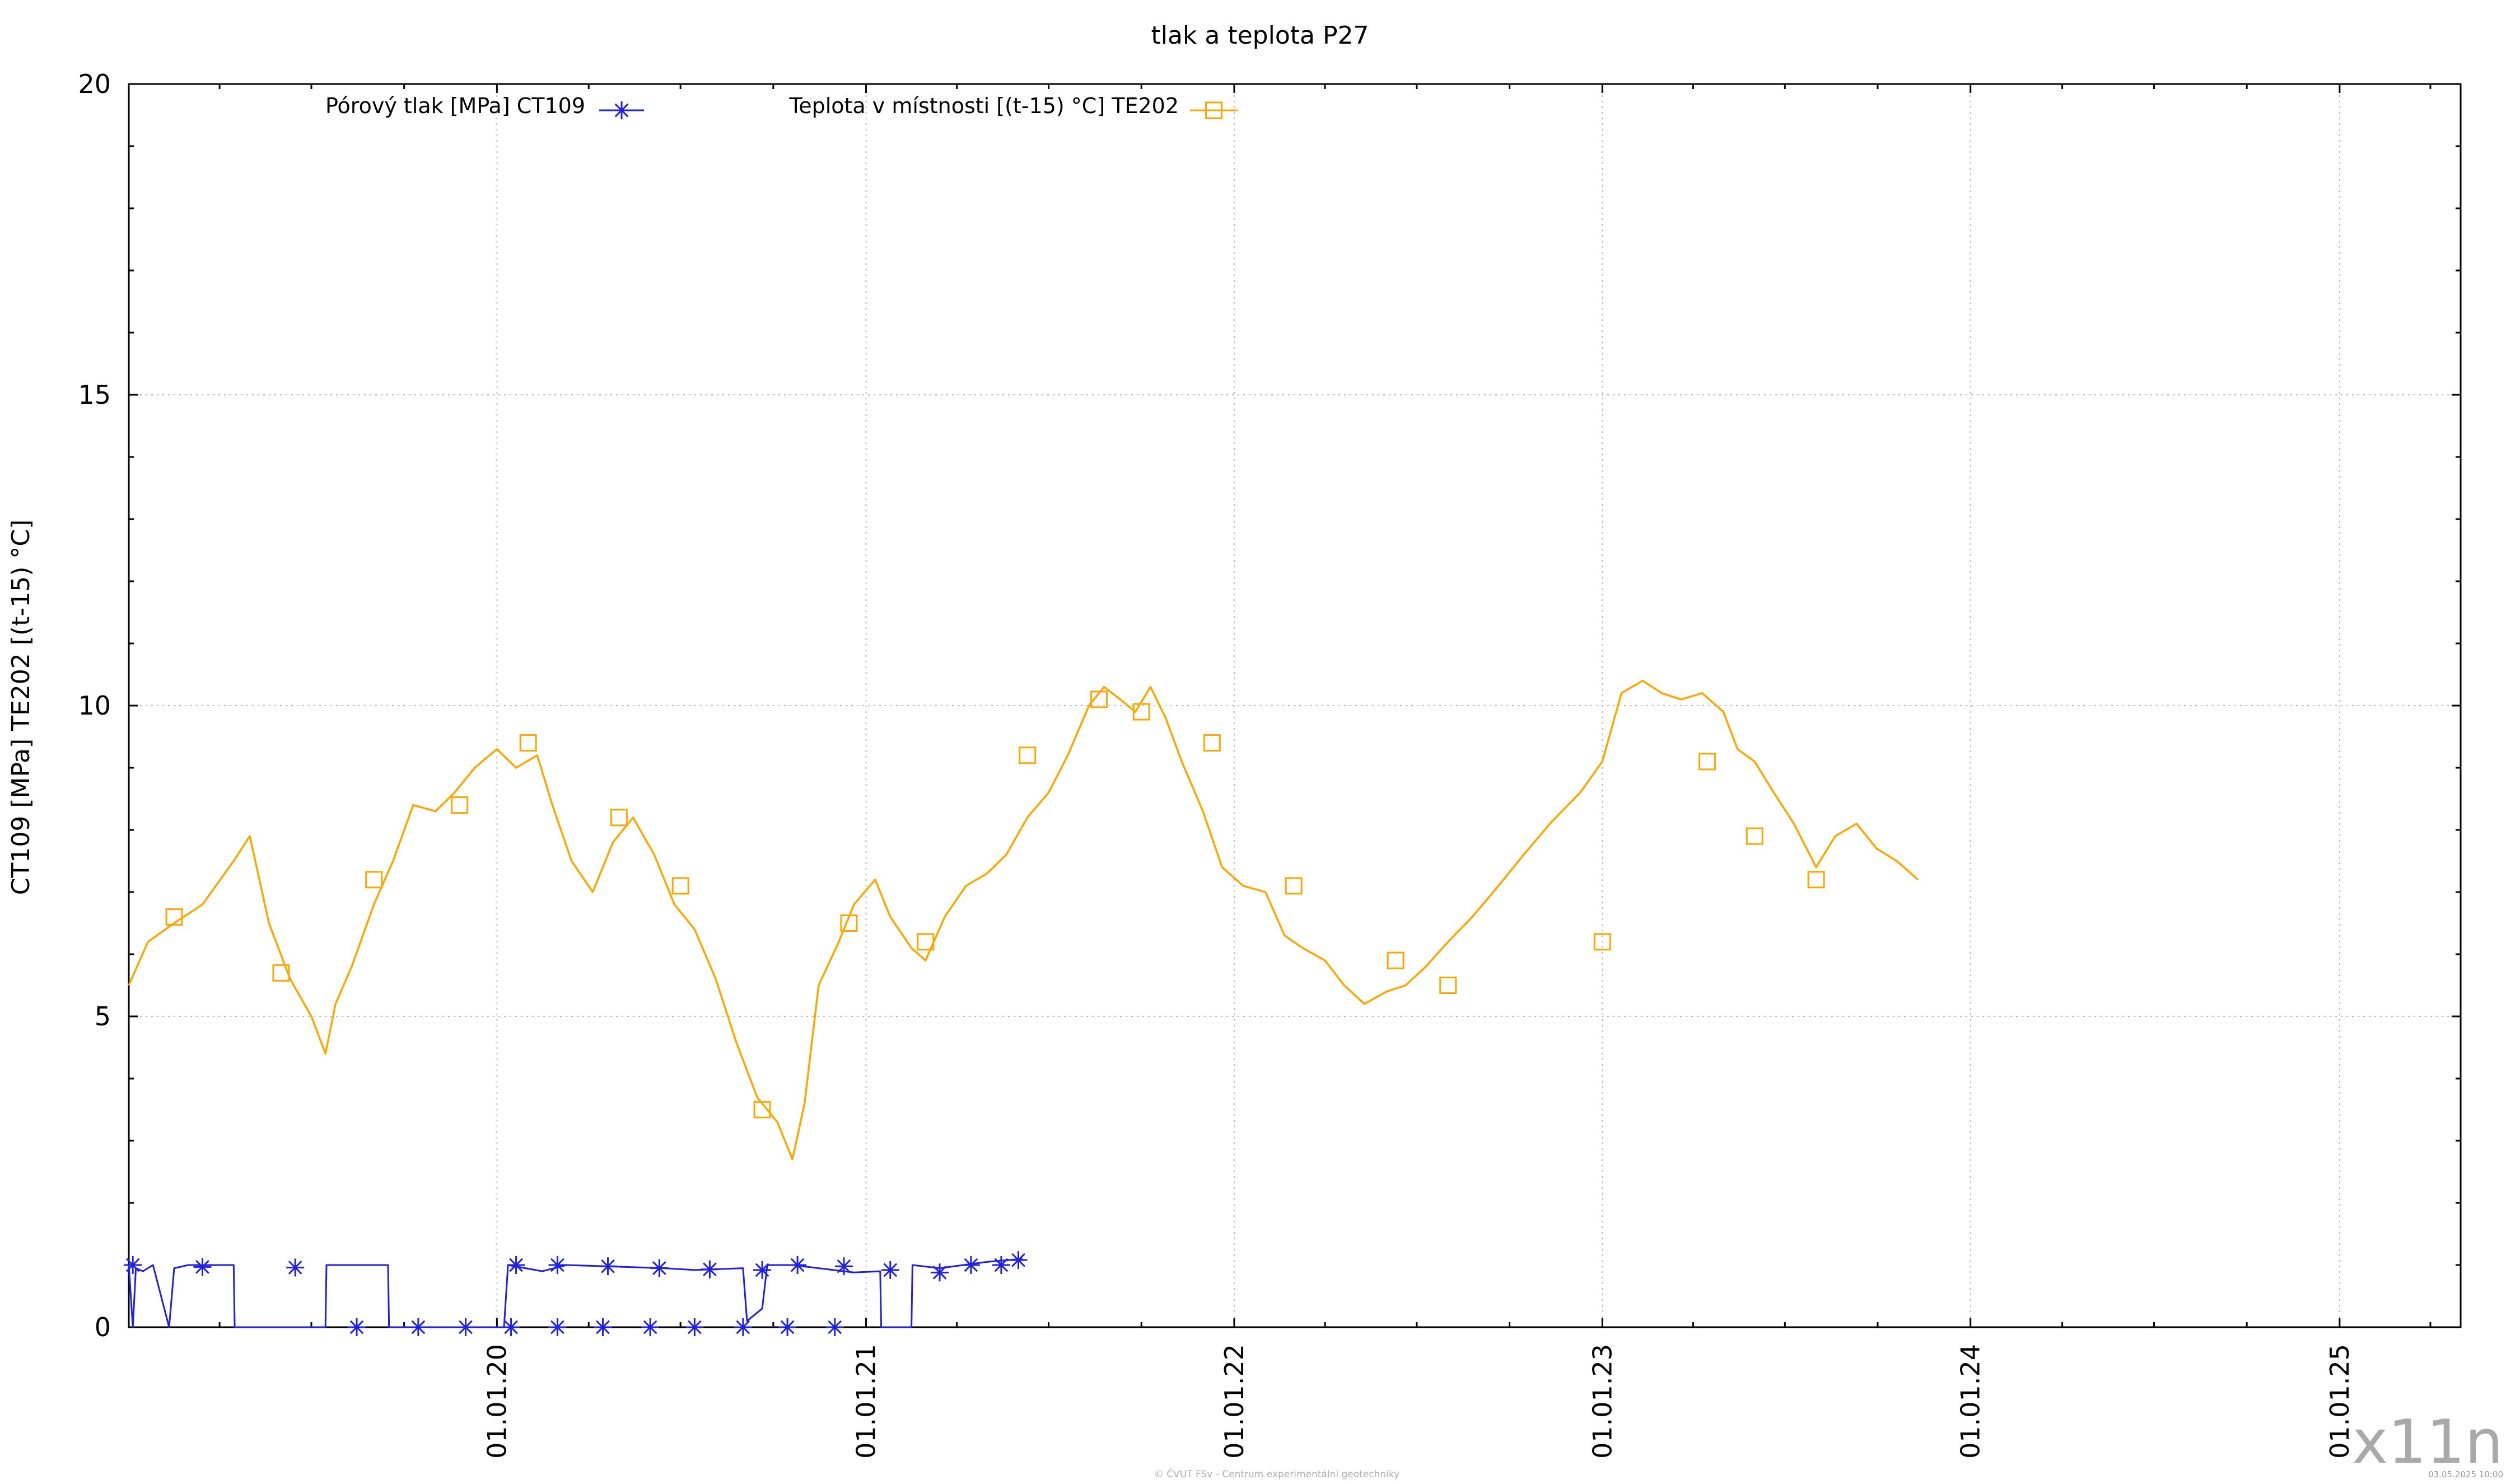 The width and height of the screenshot is (2520, 1484). I want to click on x-tick-label: 01.01.25, so click(2340, 1402).